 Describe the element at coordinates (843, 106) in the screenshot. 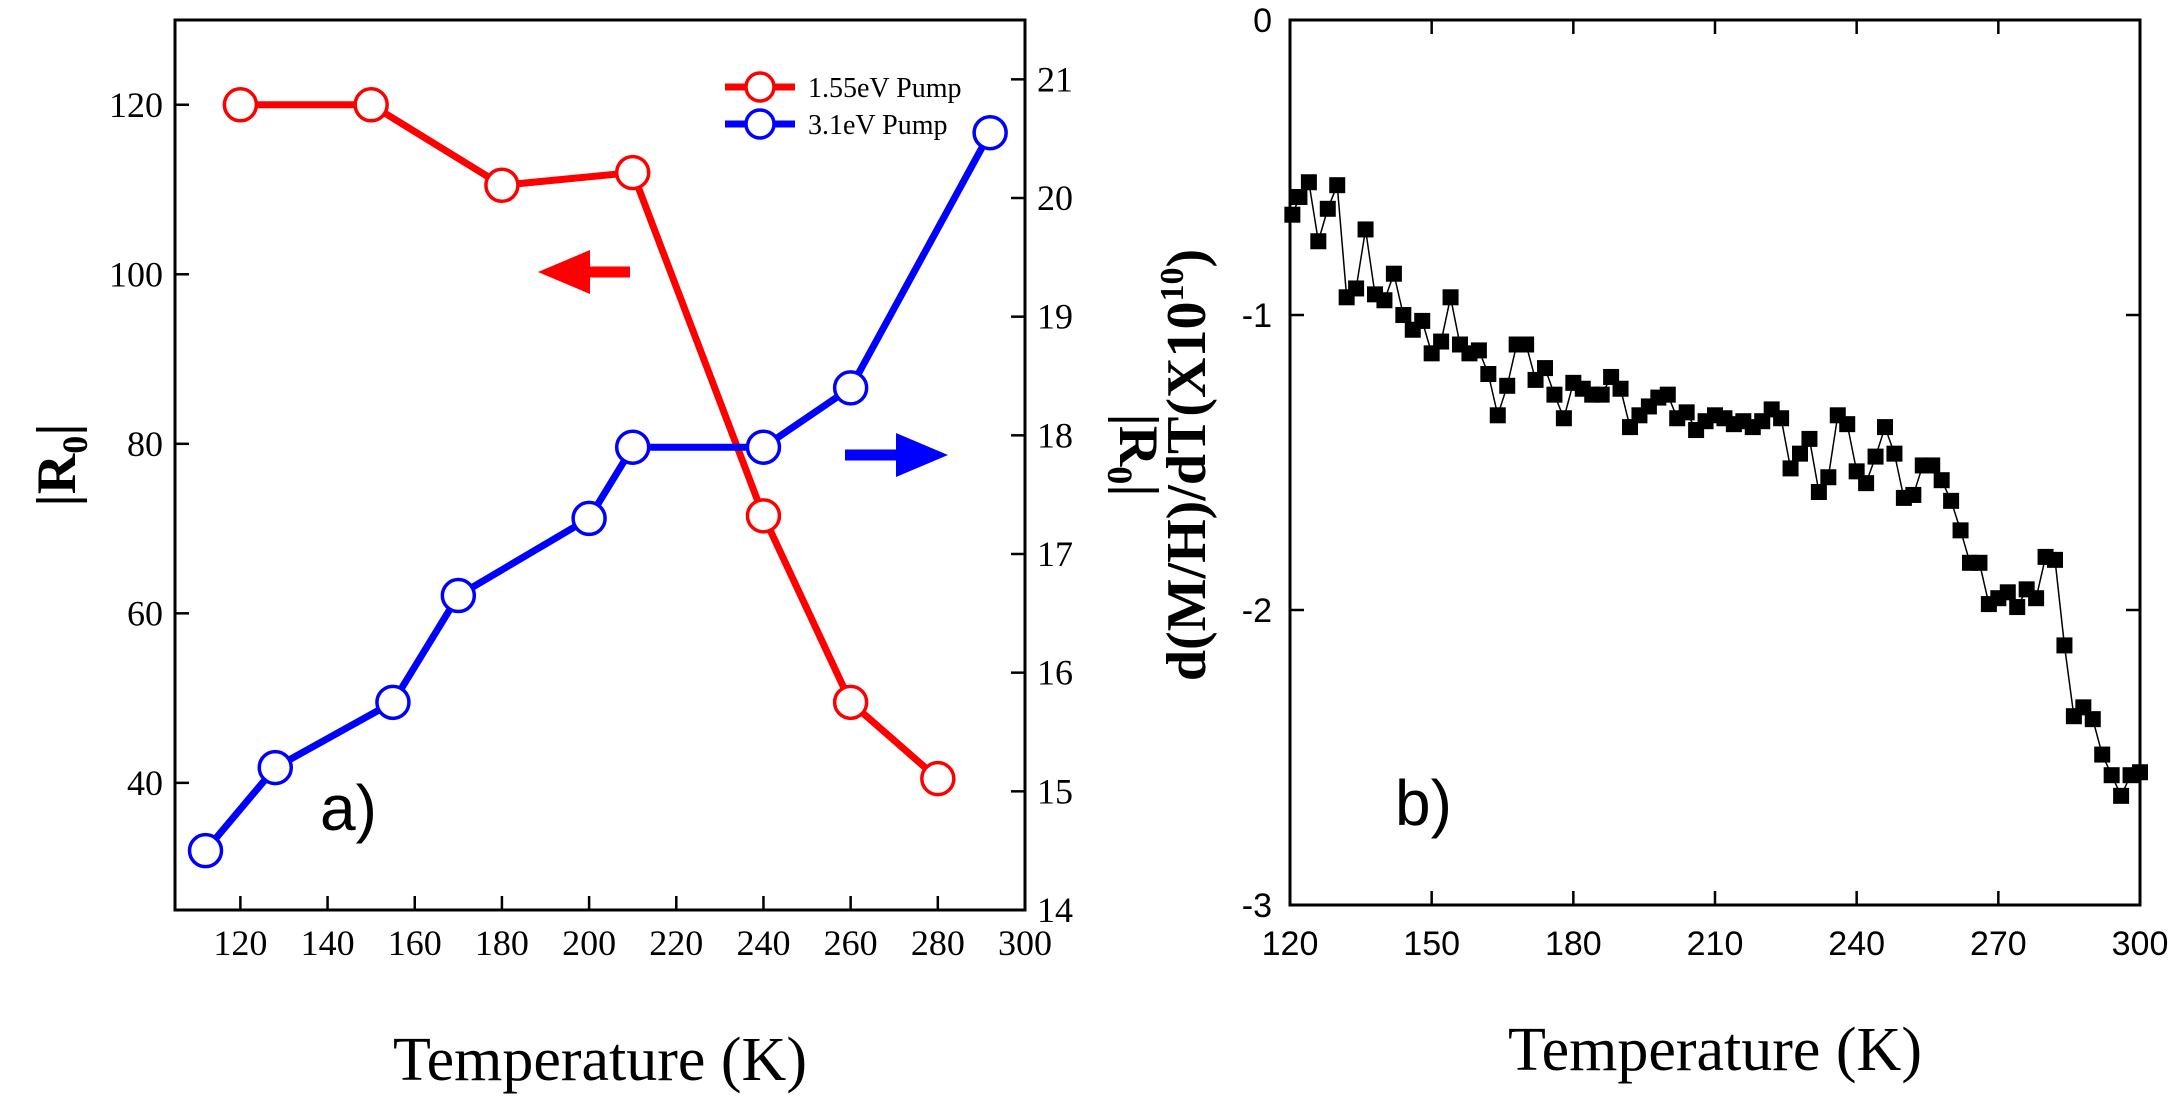

I see `legend: 1.55eV Pump 3.1eV Pump` at that location.